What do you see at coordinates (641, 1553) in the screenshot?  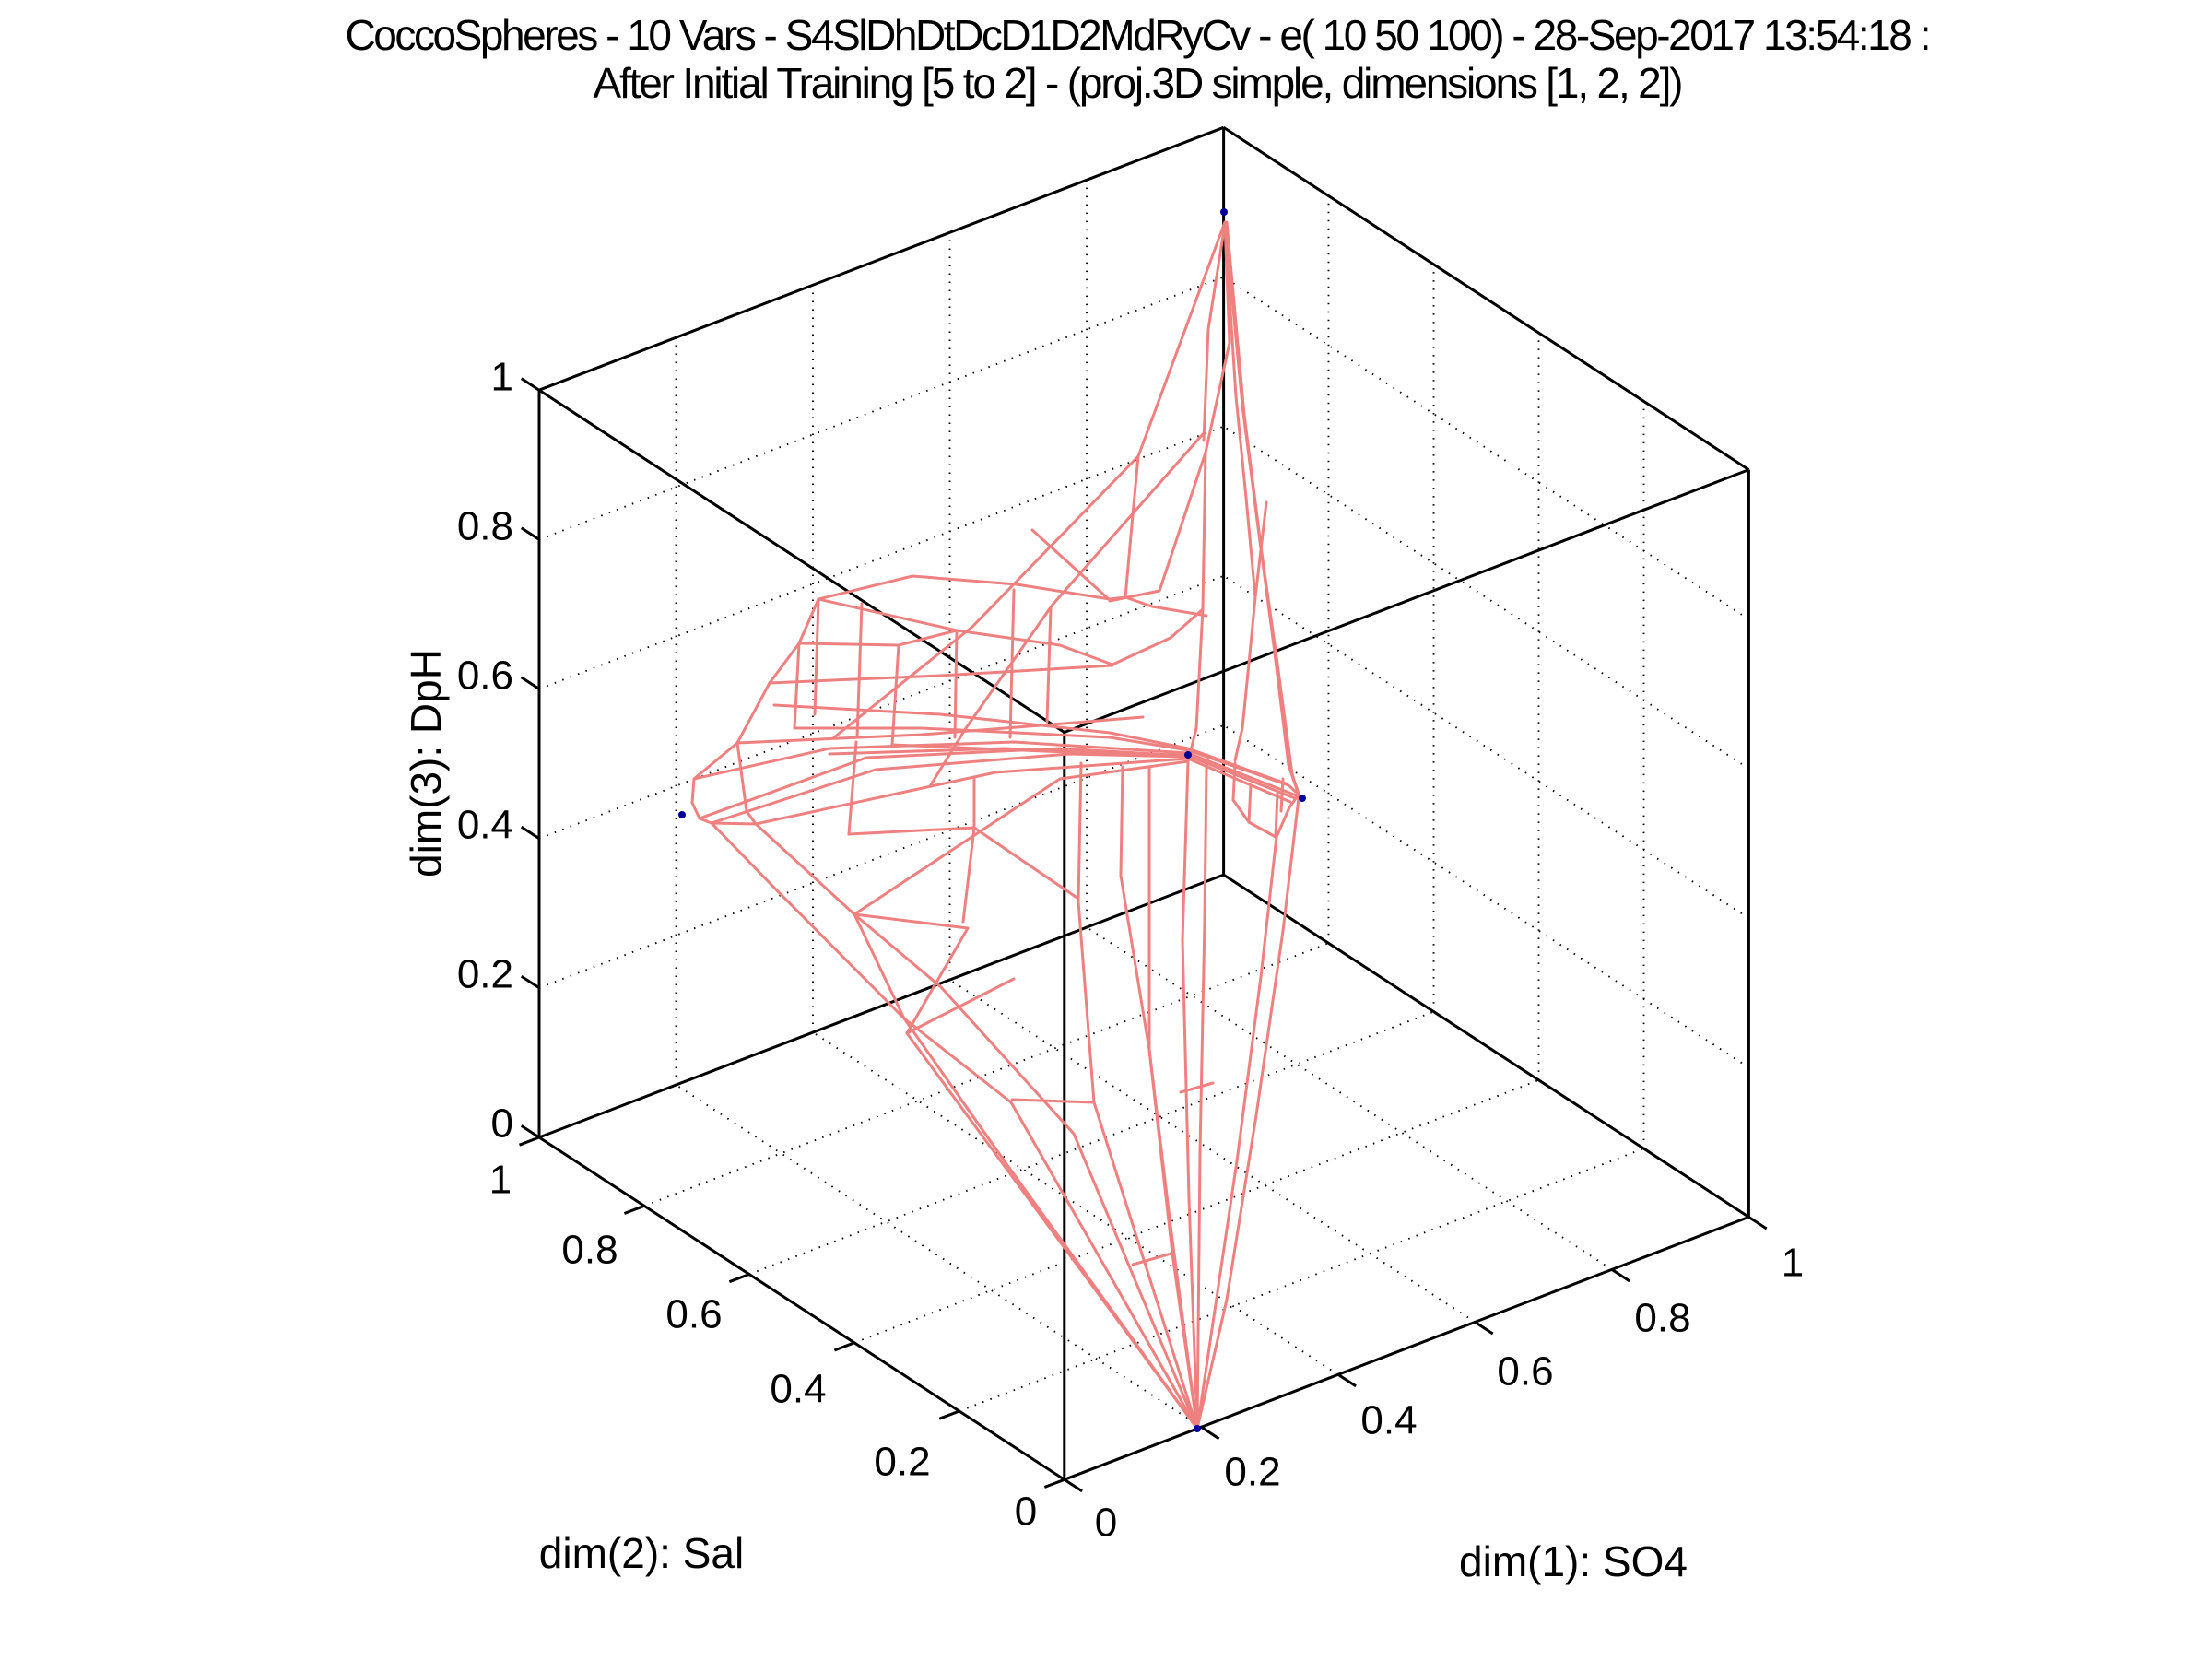 I see `svg-text: dim(2): Sal` at bounding box center [641, 1553].